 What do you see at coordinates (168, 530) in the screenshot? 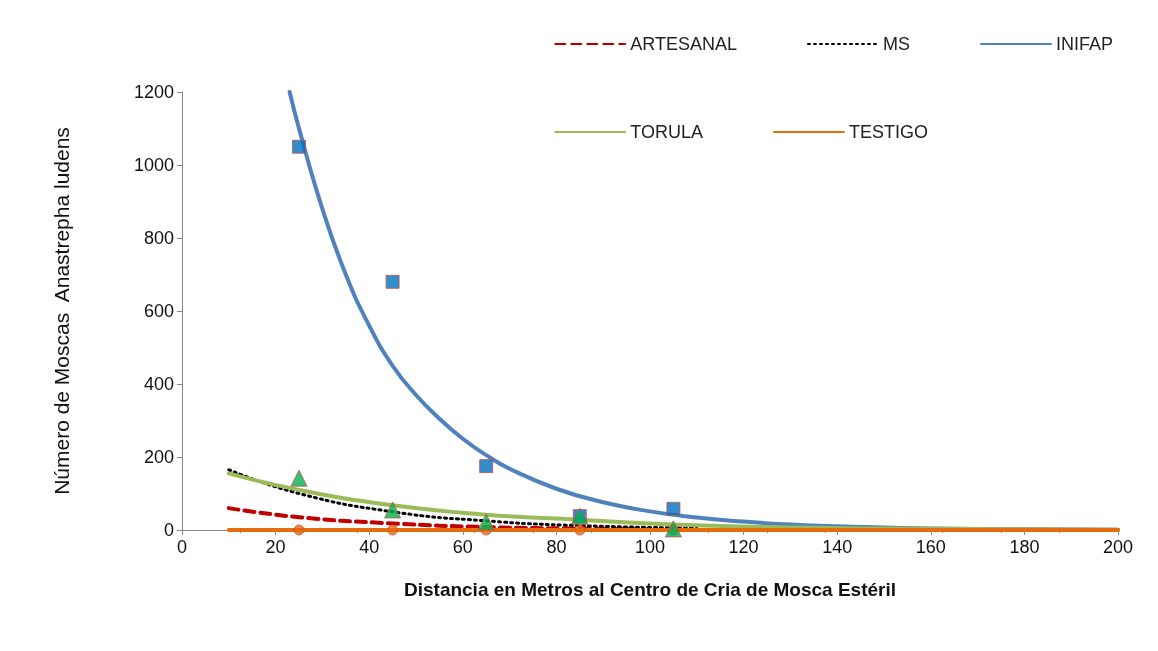
I see `y-tick-label: 0` at bounding box center [168, 530].